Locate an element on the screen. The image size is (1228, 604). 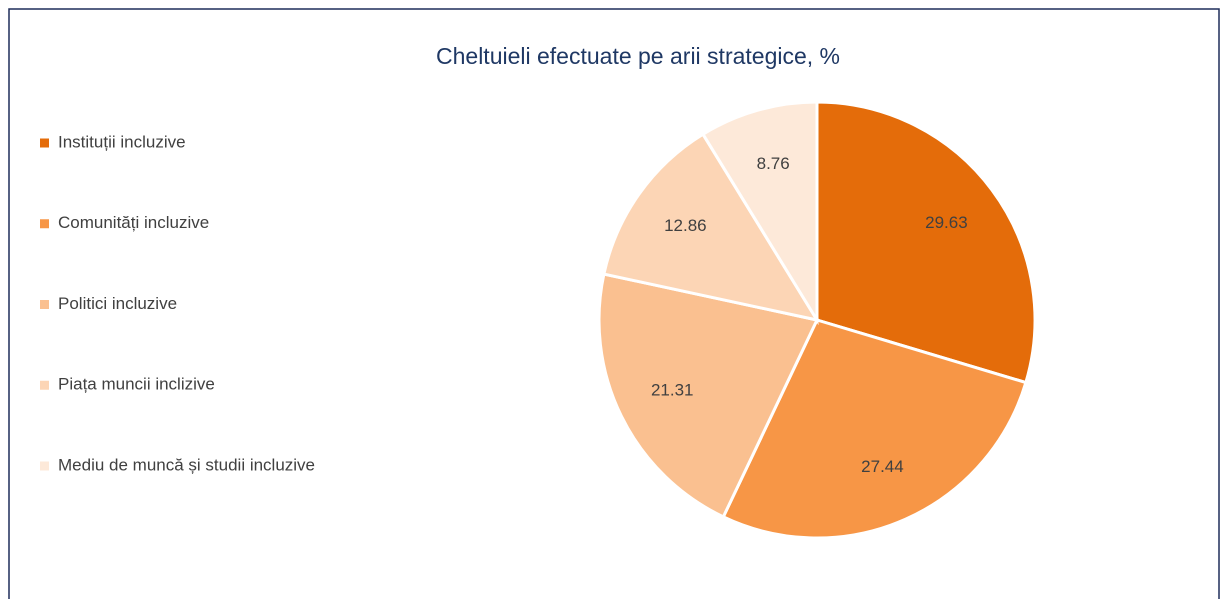
legend-label: Piața muncii inclizive is located at coordinates (136, 384).